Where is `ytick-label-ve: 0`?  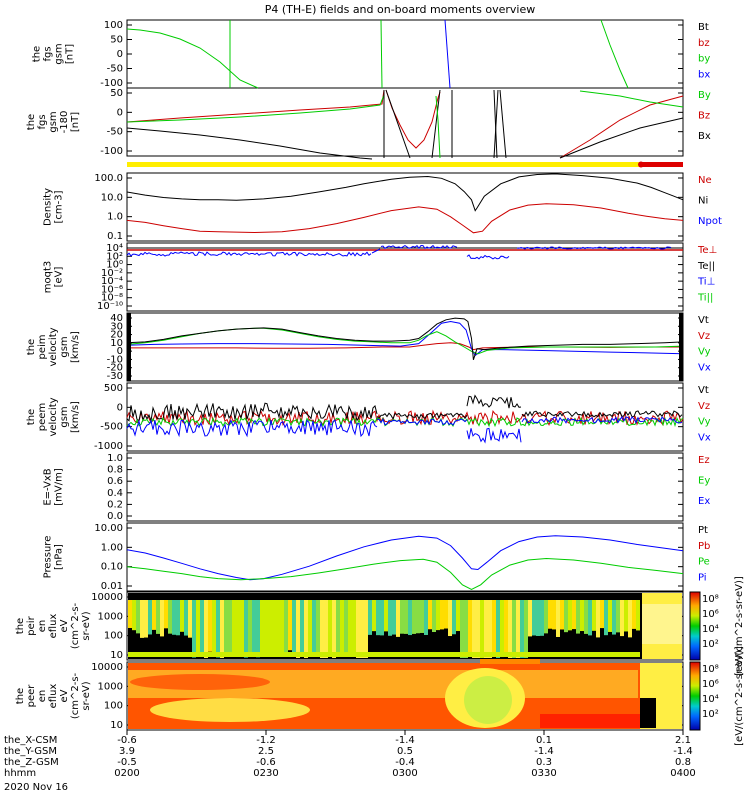 ytick-label-ve: 0 is located at coordinates (120, 407).